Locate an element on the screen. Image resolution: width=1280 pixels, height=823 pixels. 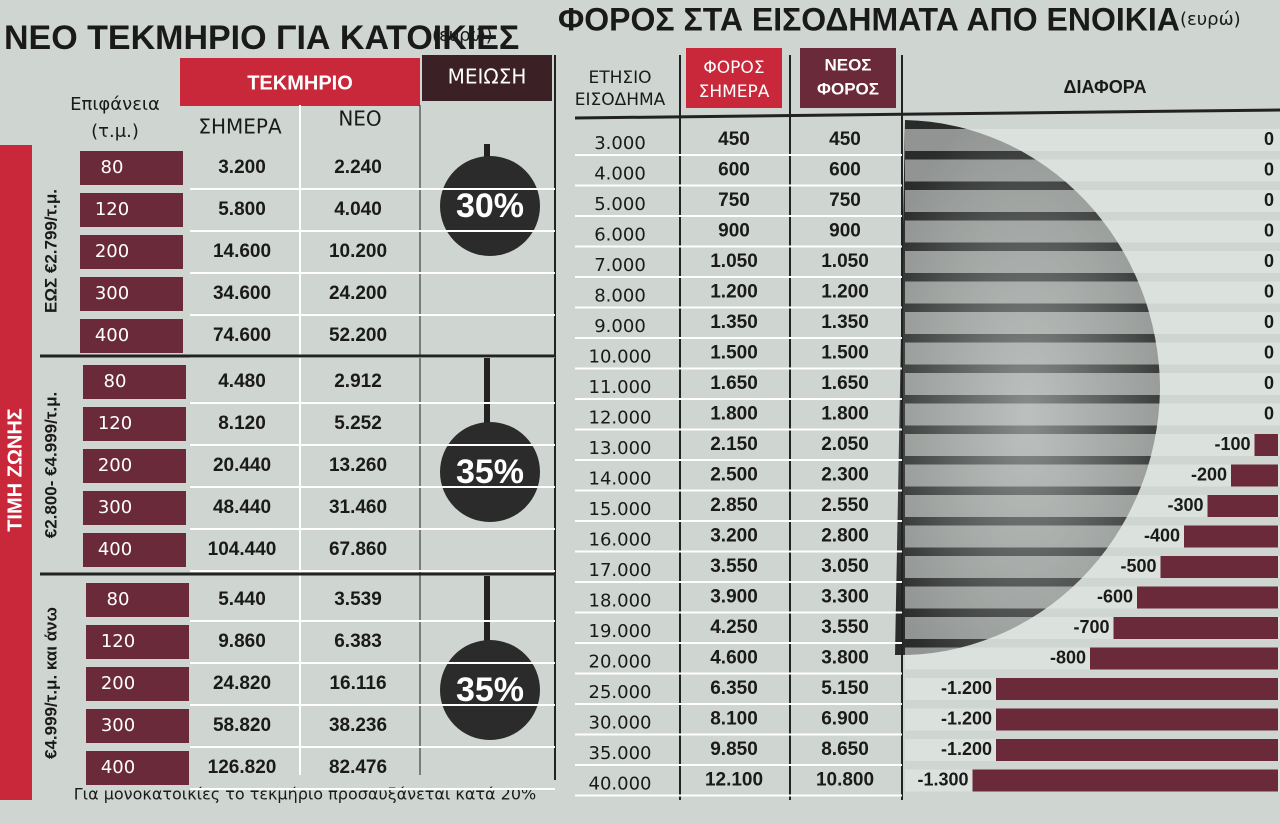
income: 10.000 is located at coordinates (620, 357).